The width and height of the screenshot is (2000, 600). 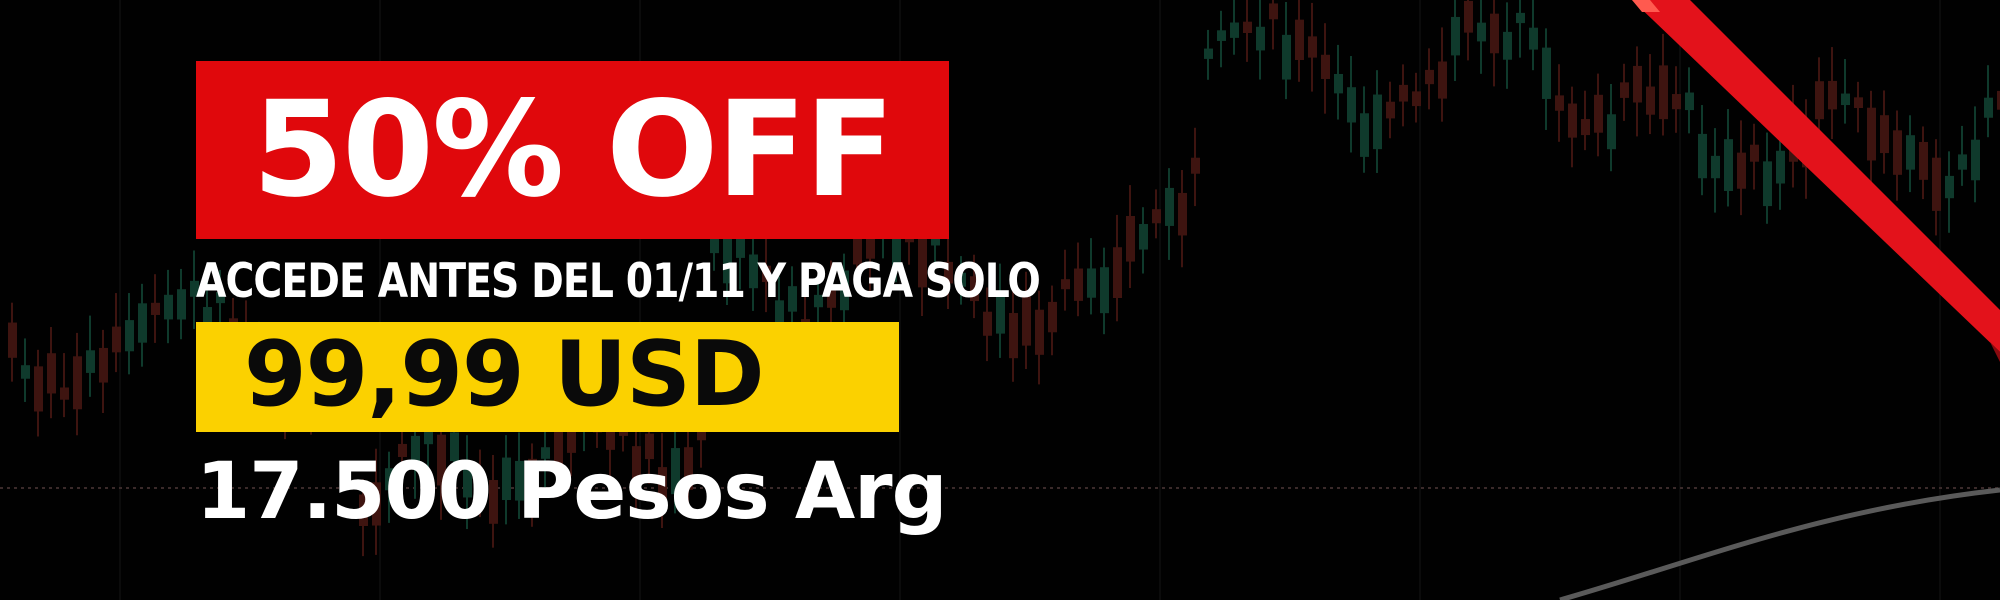 I want to click on moving-average-line, so click(x=1779, y=543).